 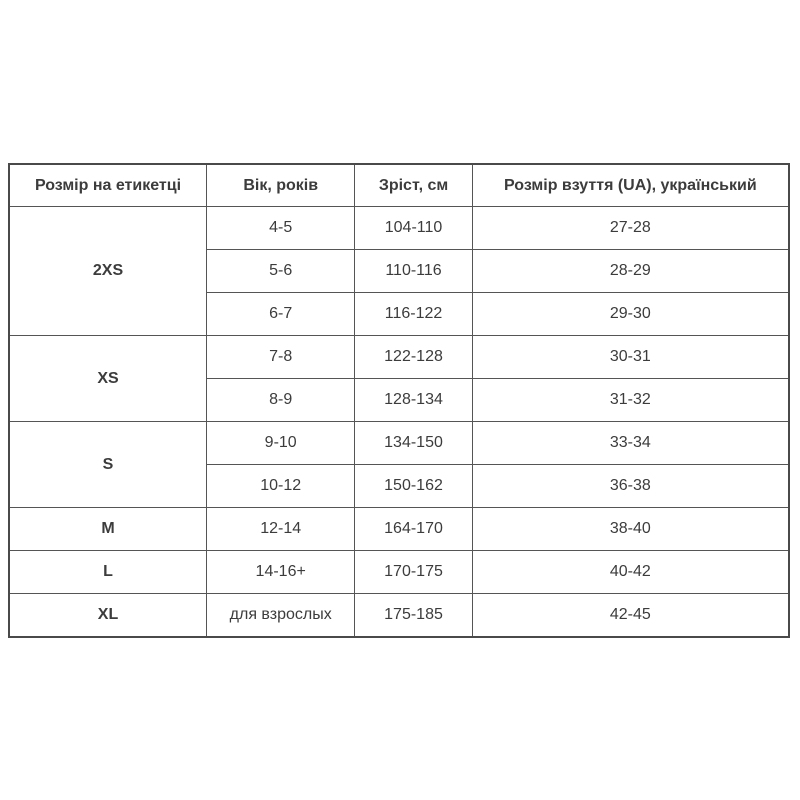 I want to click on table-row: 5-6 110-116 28-29, so click(x=399, y=271).